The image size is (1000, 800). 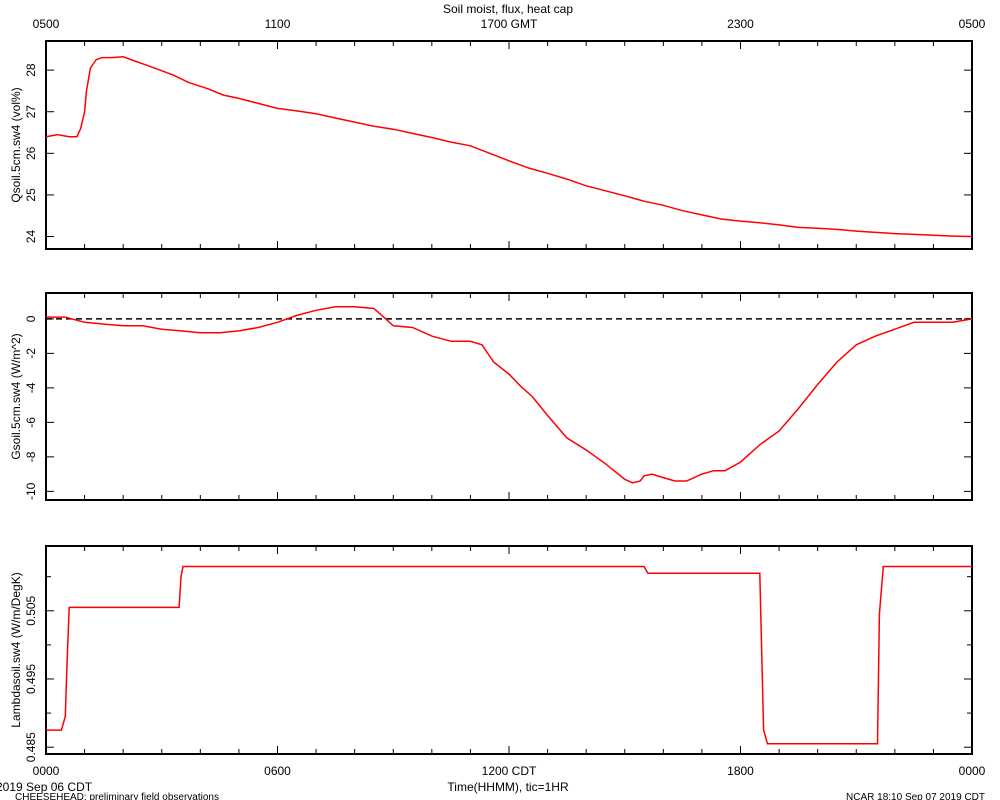 What do you see at coordinates (31, 195) in the screenshot?
I see `y-tick-label: 25` at bounding box center [31, 195].